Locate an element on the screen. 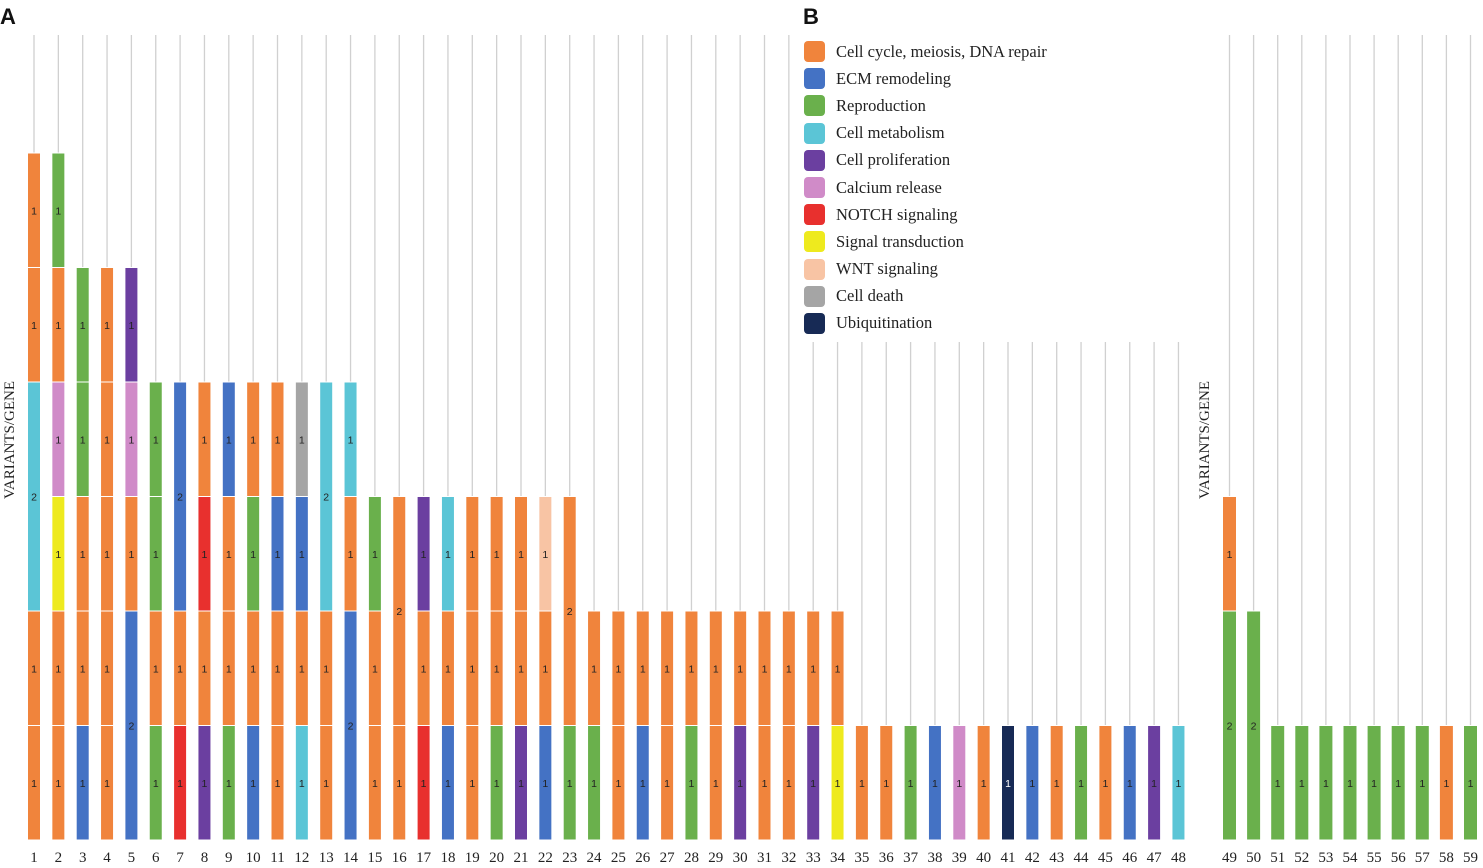  tick-label-a: 5 is located at coordinates (132, 858).